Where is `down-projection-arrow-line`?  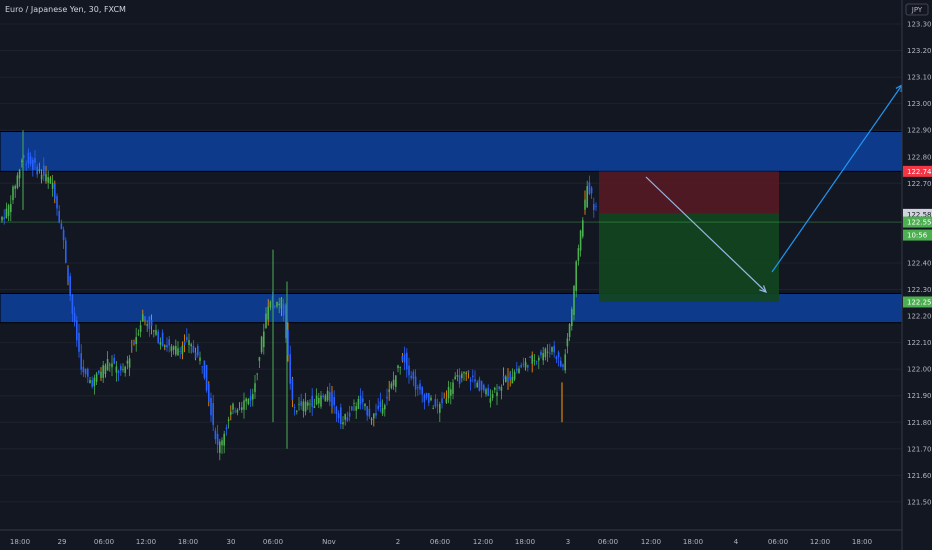
down-projection-arrow-line is located at coordinates (706, 234).